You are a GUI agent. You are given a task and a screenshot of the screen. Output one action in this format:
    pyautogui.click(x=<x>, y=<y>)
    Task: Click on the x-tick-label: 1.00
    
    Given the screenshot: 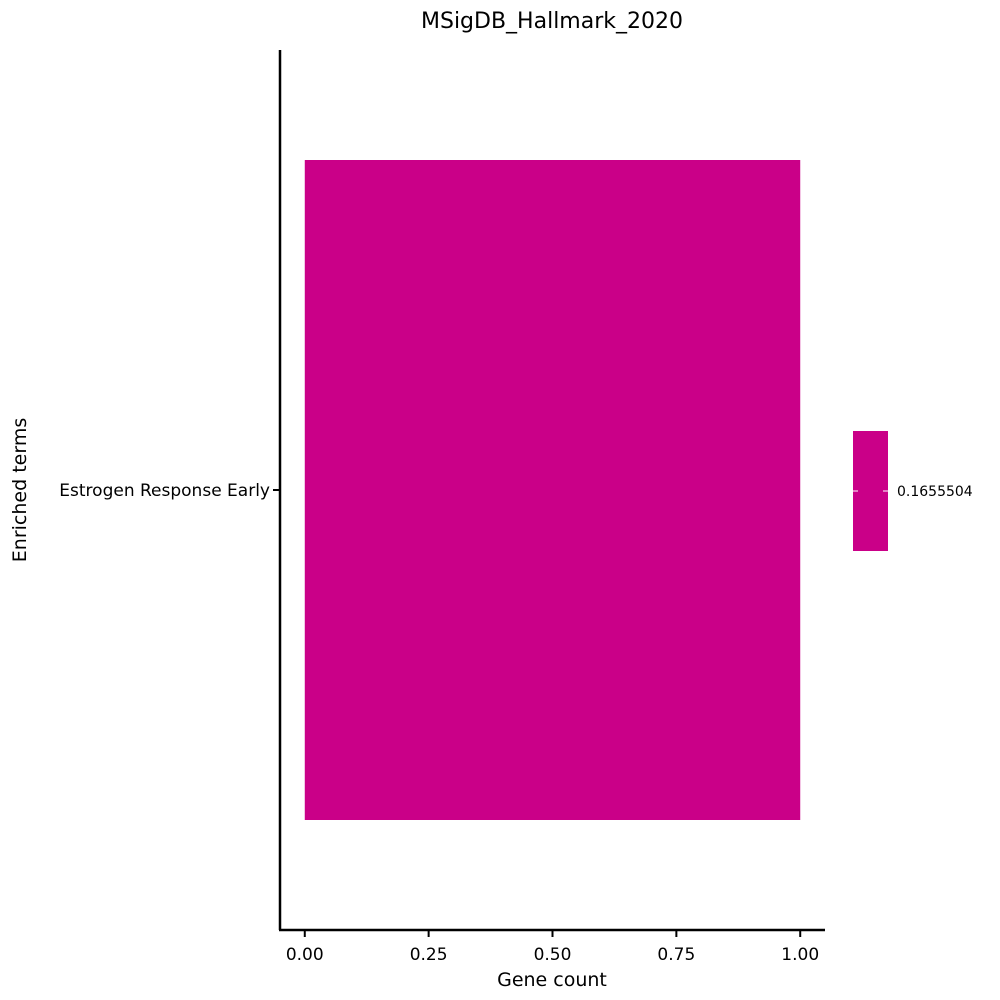 What is the action you would take?
    pyautogui.click(x=800, y=955)
    